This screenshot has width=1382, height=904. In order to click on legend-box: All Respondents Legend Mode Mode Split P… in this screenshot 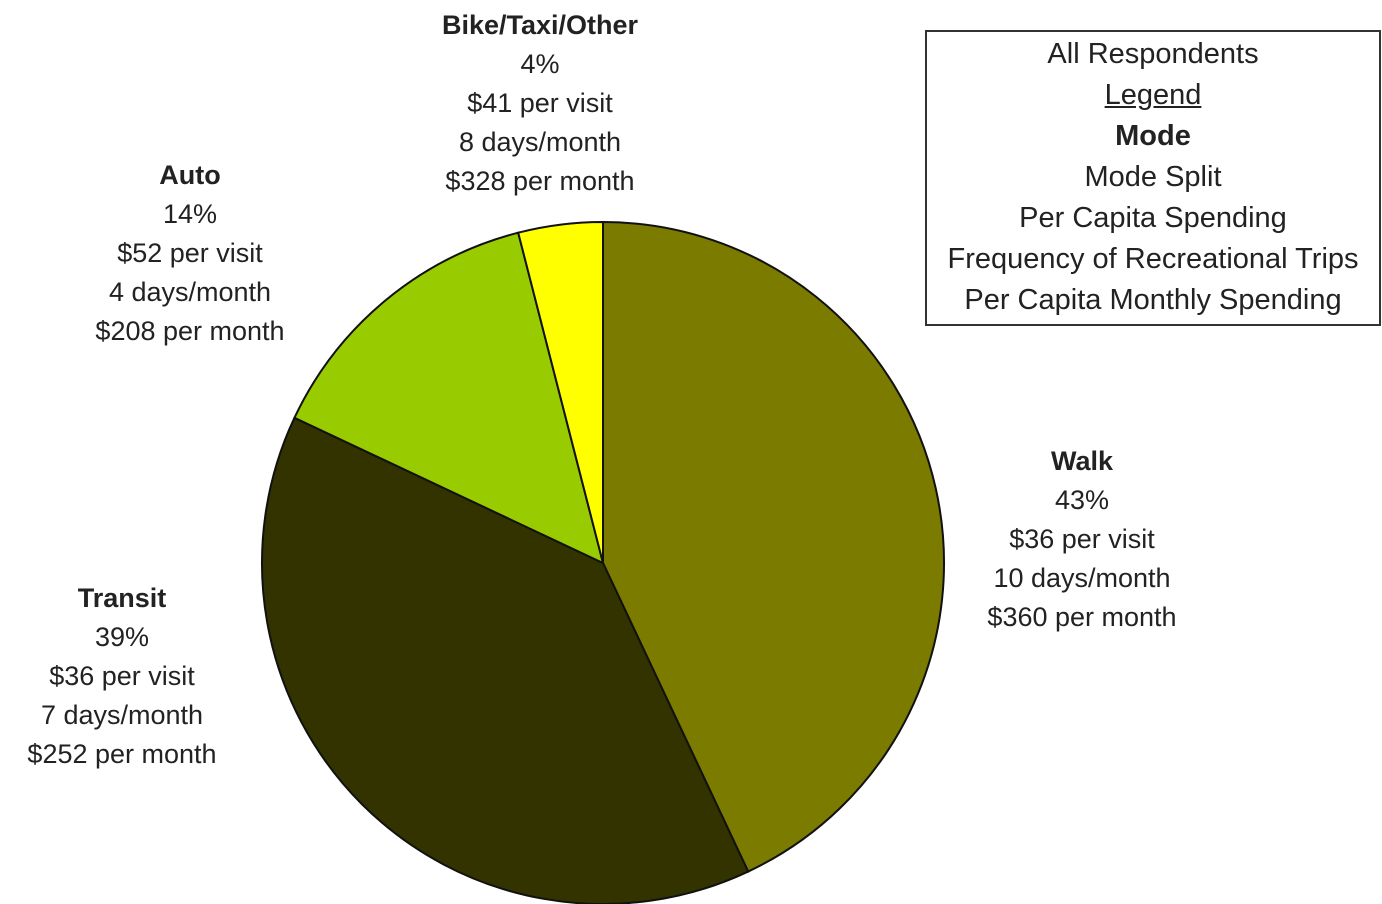, I will do `click(1153, 178)`.